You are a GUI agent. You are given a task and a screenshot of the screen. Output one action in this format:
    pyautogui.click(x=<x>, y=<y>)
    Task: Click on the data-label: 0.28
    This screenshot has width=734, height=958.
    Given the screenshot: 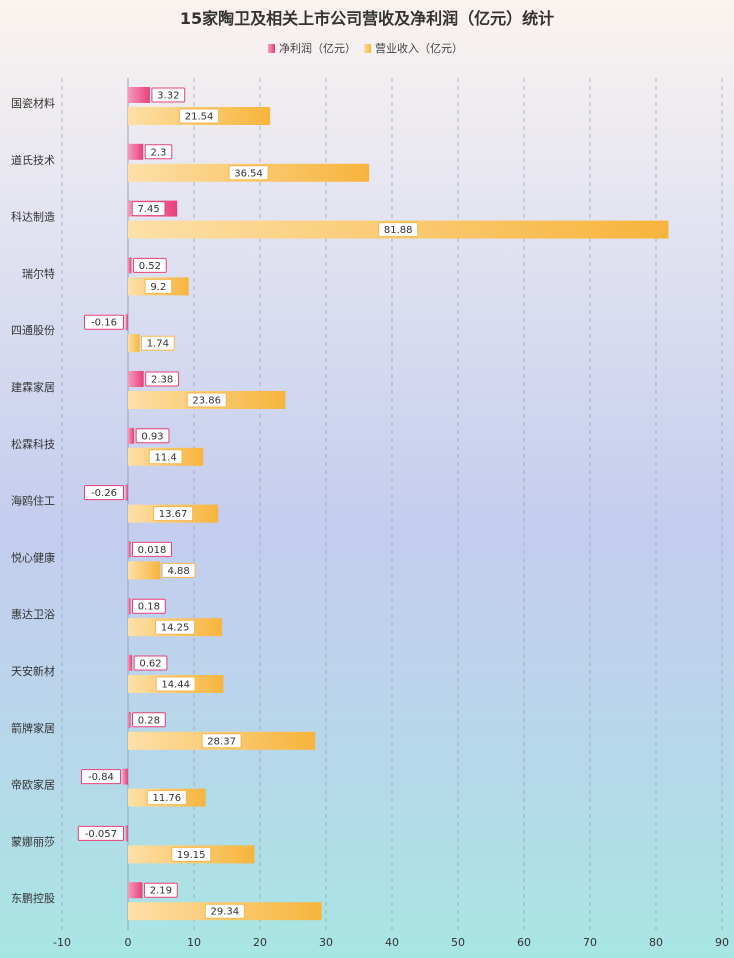 What is the action you would take?
    pyautogui.click(x=149, y=720)
    